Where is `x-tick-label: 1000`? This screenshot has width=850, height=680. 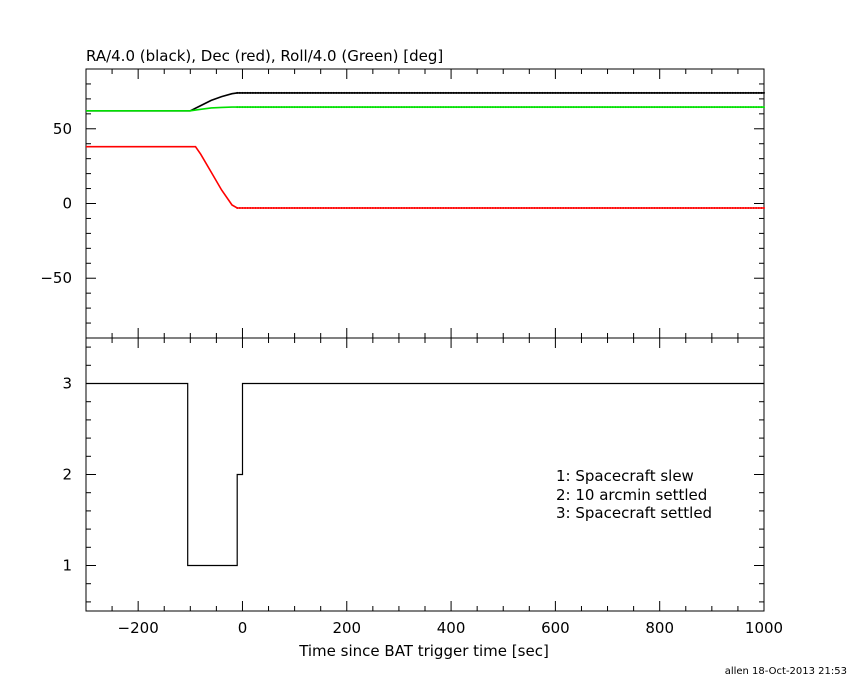 x-tick-label: 1000 is located at coordinates (764, 628).